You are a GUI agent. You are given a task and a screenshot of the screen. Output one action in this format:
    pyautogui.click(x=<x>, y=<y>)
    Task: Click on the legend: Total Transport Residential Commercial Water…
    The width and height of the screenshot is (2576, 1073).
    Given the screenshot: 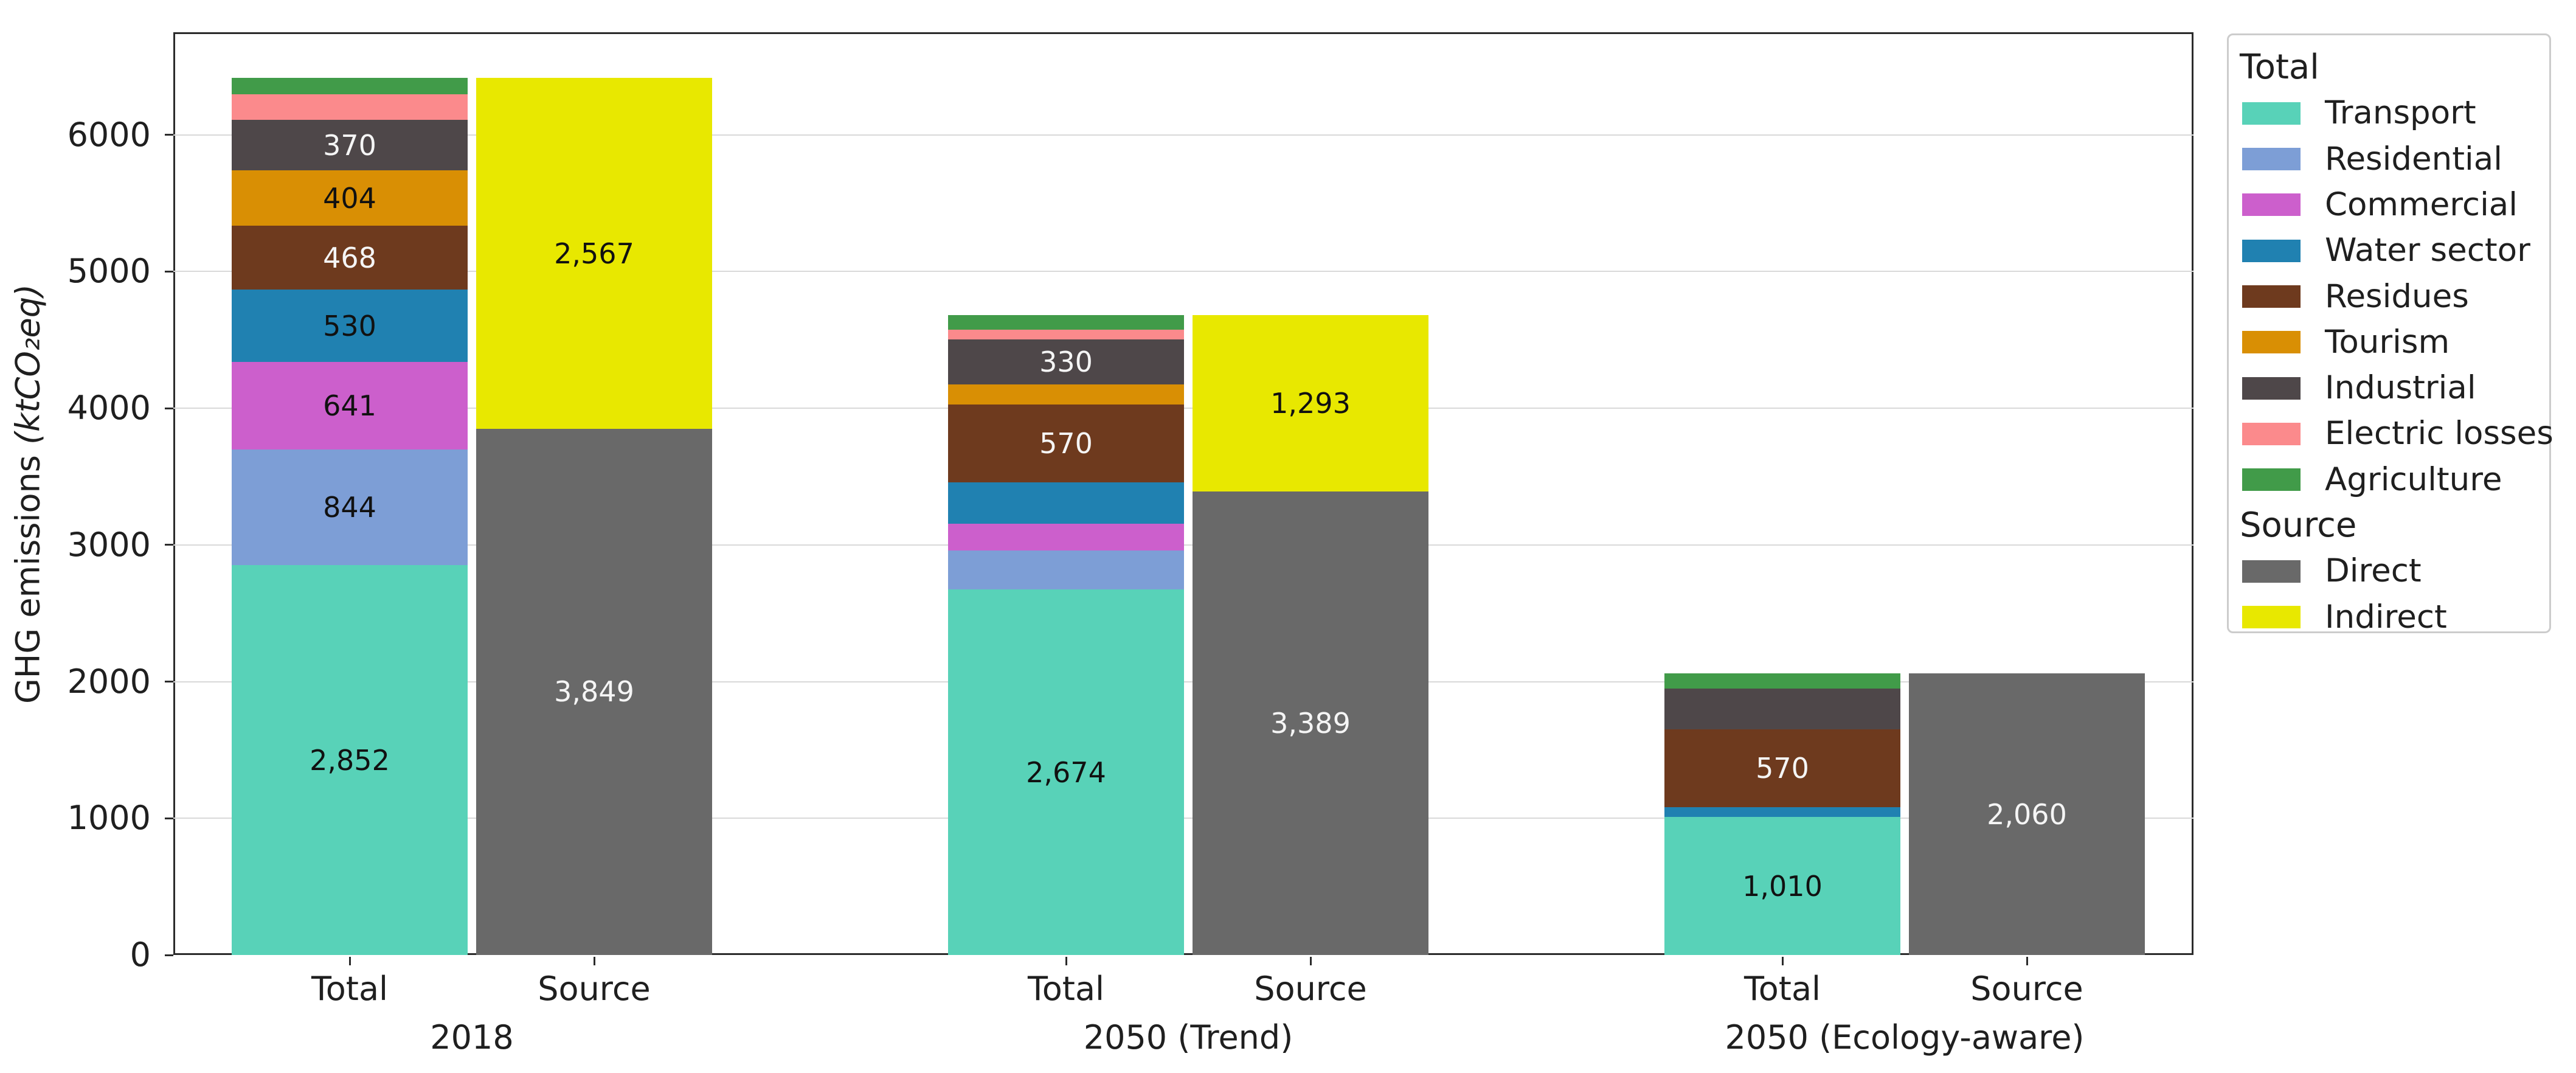 What is the action you would take?
    pyautogui.click(x=2390, y=335)
    